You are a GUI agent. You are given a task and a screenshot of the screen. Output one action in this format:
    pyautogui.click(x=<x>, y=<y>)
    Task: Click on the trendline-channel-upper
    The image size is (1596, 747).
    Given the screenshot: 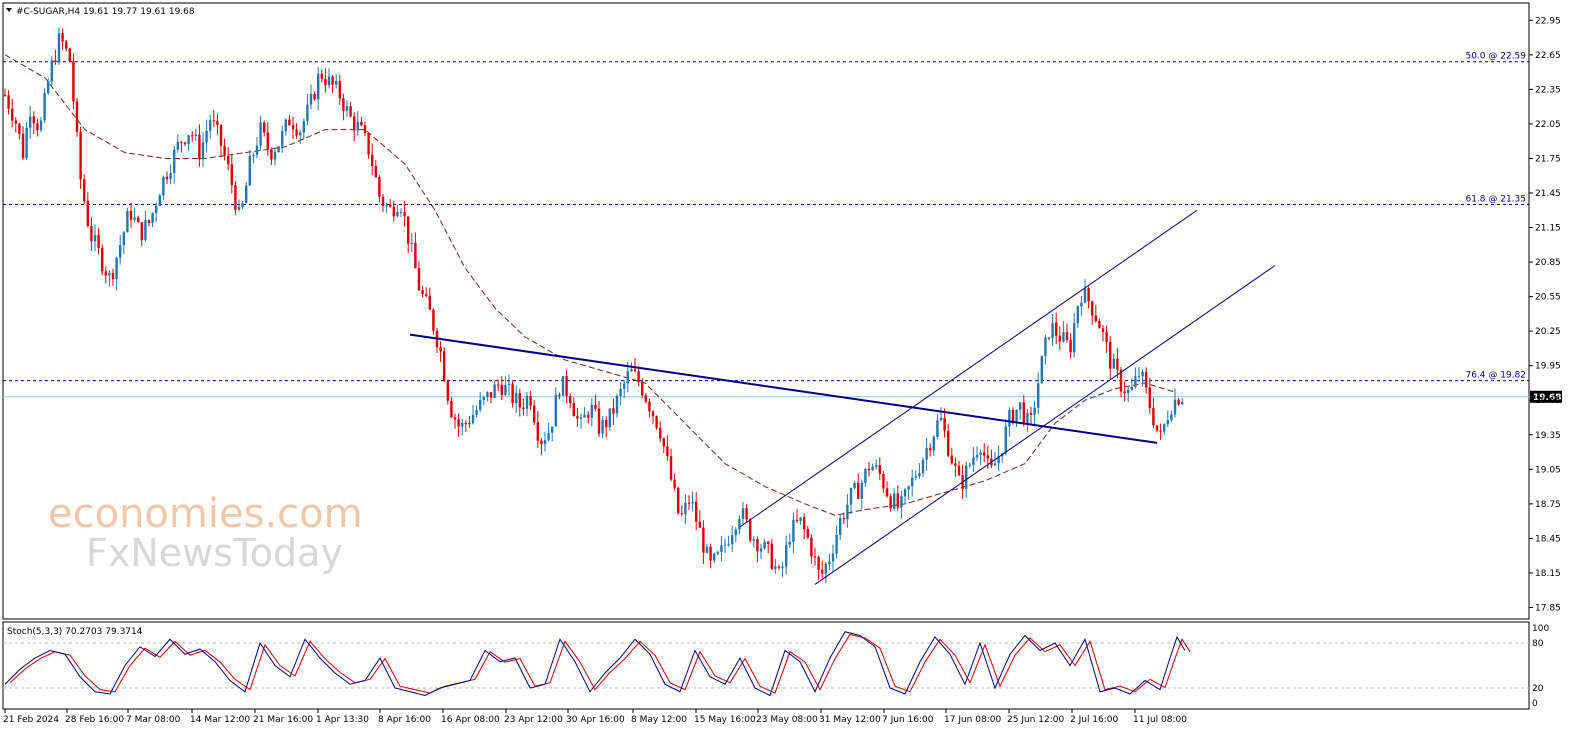 What is the action you would take?
    pyautogui.click(x=968, y=368)
    